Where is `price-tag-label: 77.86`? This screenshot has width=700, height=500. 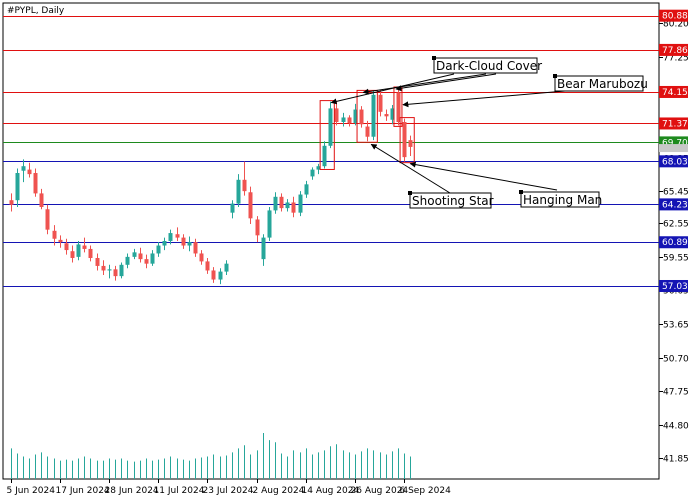 price-tag-label: 77.86 is located at coordinates (675, 51).